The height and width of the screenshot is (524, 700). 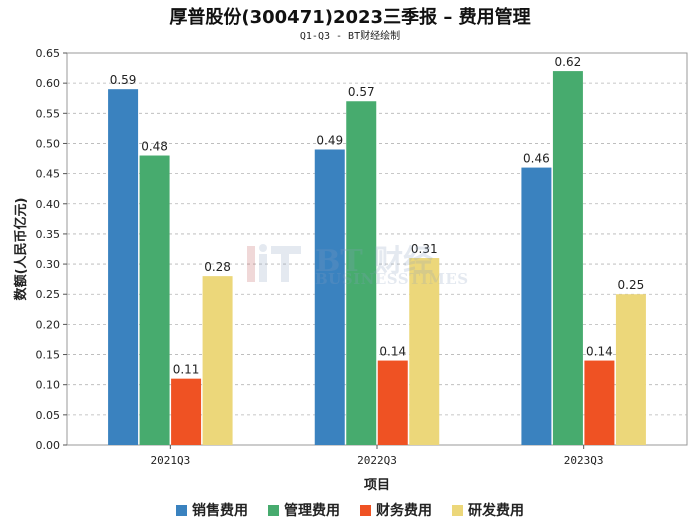 I want to click on y-tick-label: 0.20, so click(x=48, y=324).